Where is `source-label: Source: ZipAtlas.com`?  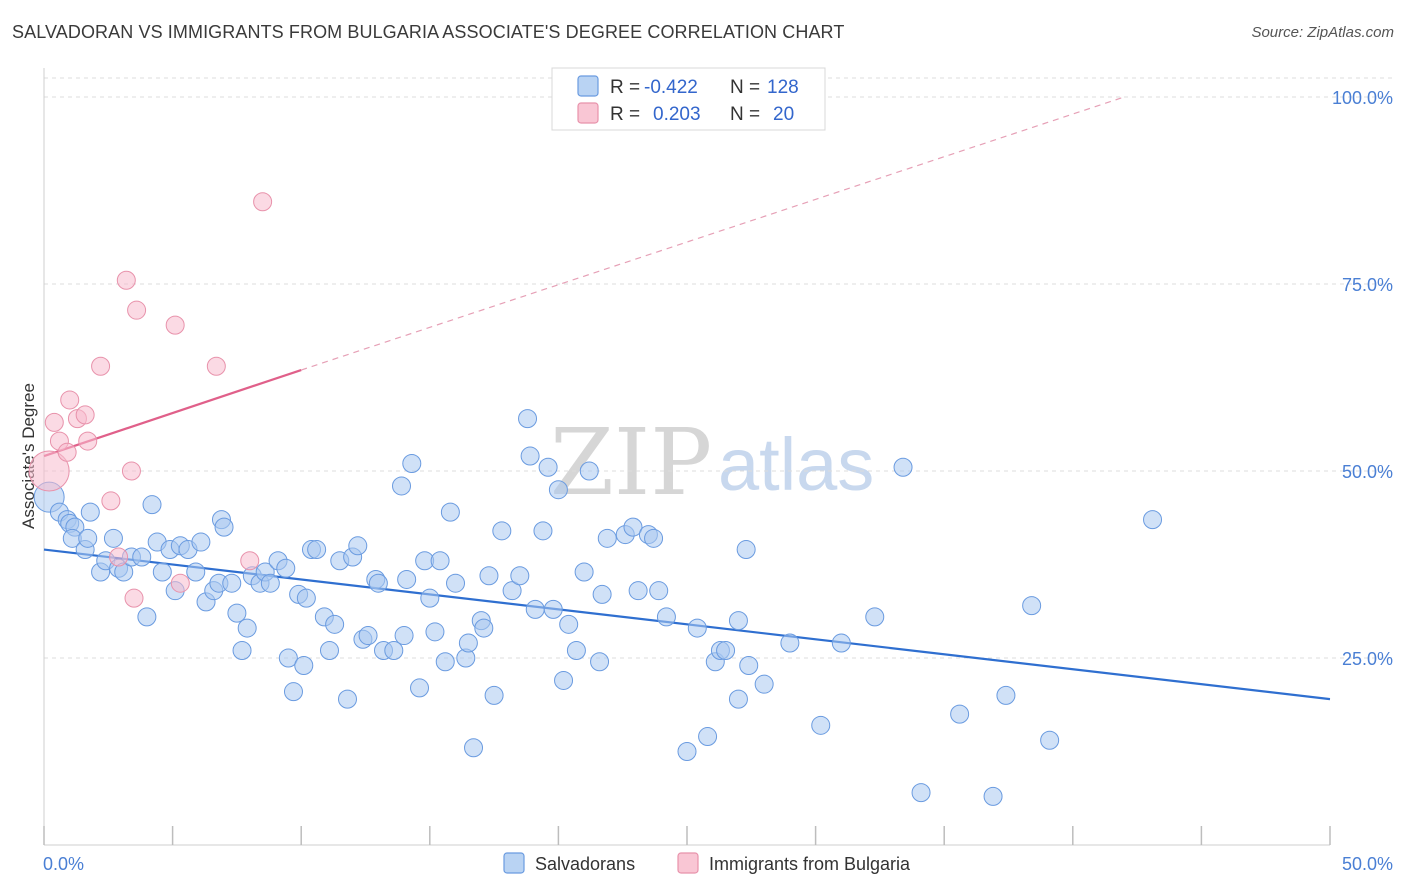 source-label: Source: ZipAtlas.com is located at coordinates (1322, 32).